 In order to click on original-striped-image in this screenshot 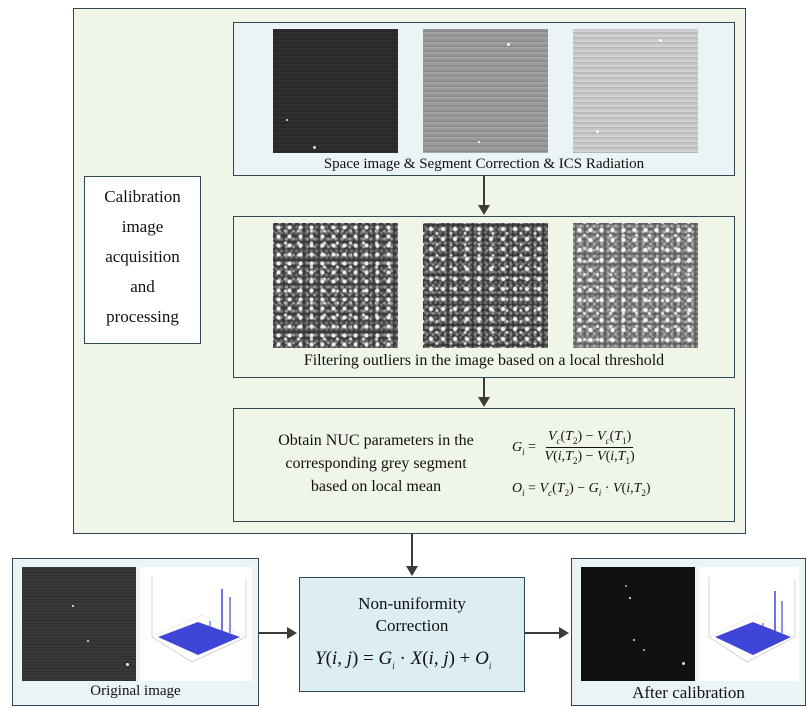, I will do `click(79, 624)`.